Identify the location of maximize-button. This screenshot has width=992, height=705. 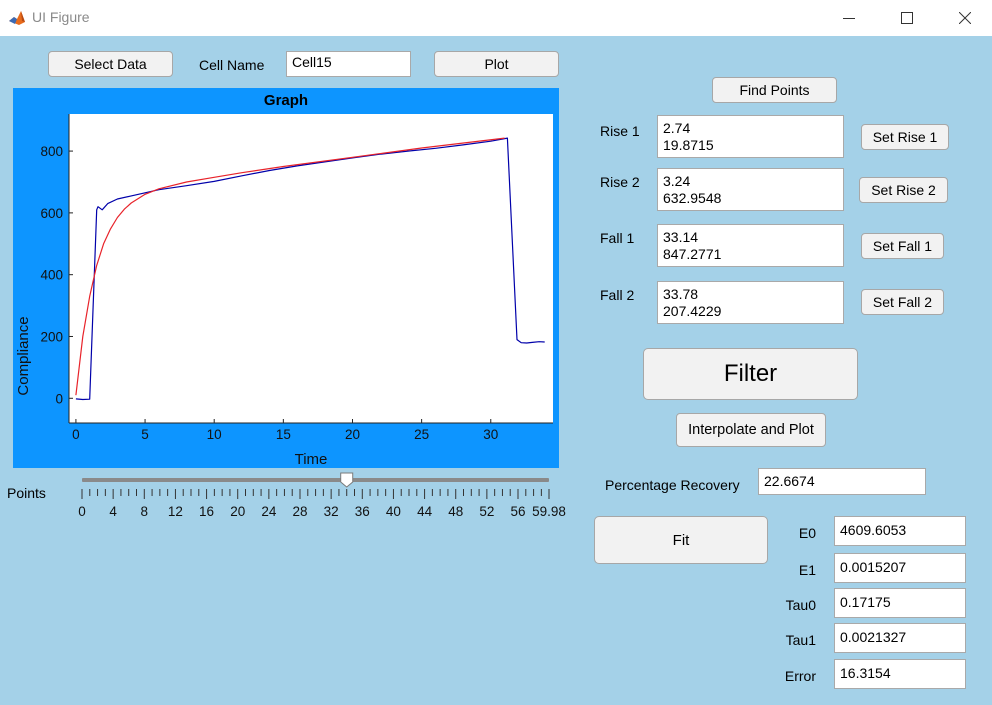
(907, 18).